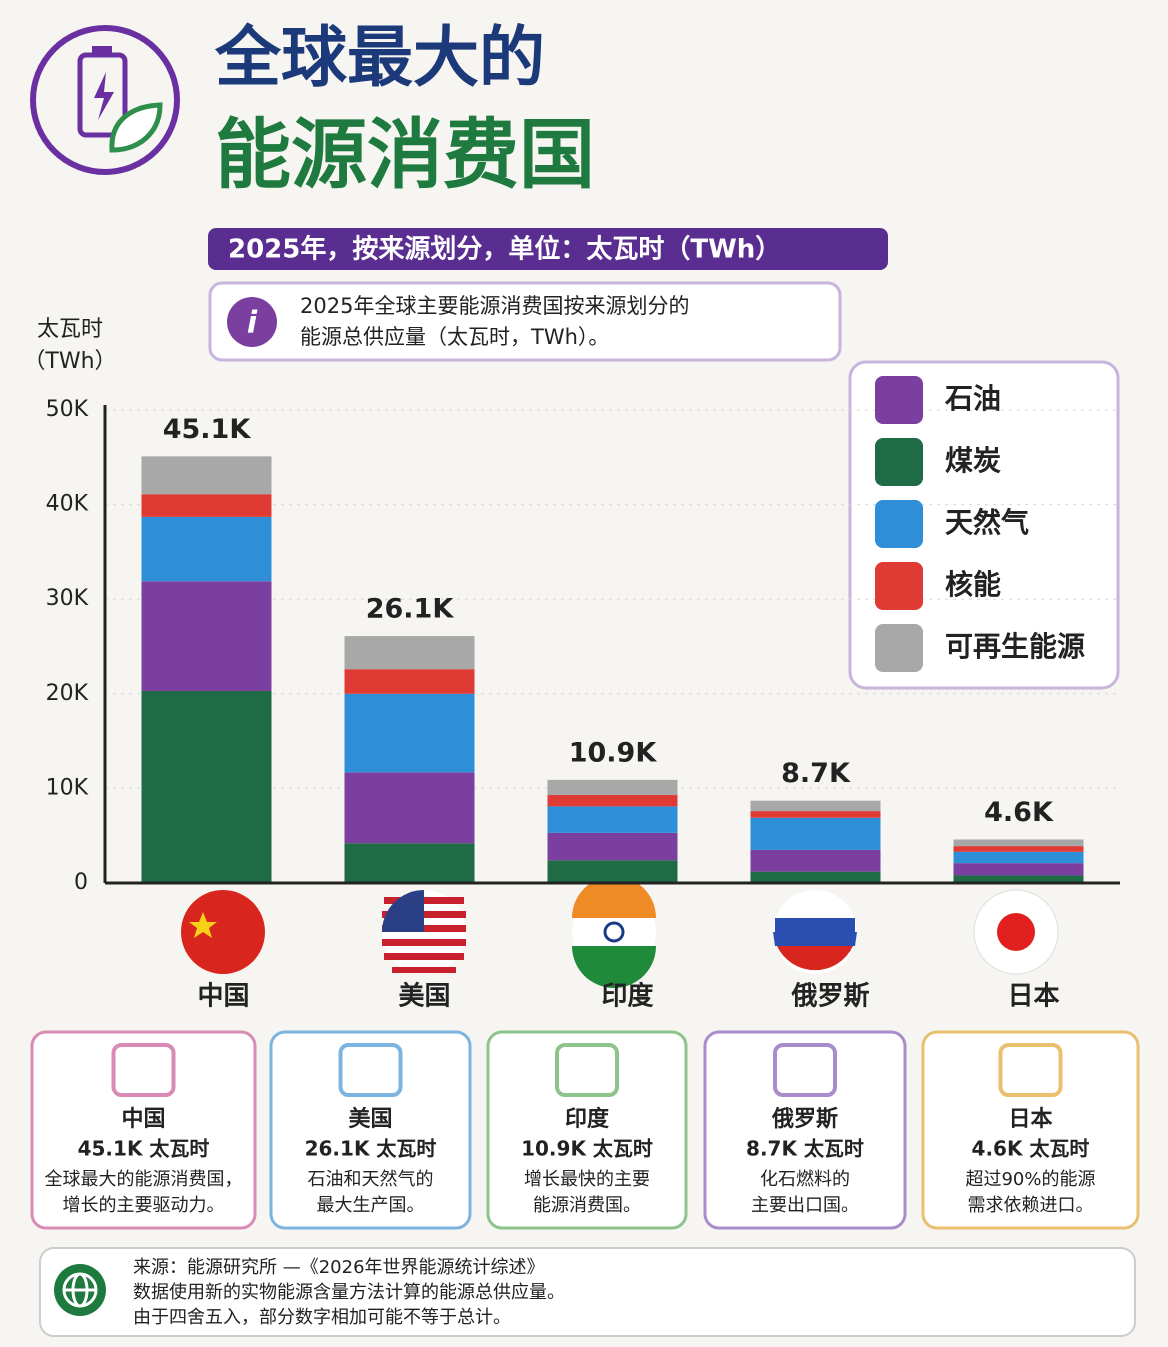 The image size is (1168, 1347). I want to click on x-tick-label: 中国, so click(223, 997).